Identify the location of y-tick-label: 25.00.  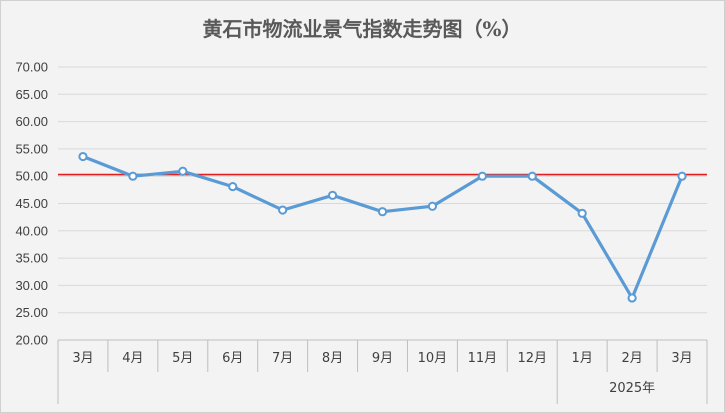
(31, 312).